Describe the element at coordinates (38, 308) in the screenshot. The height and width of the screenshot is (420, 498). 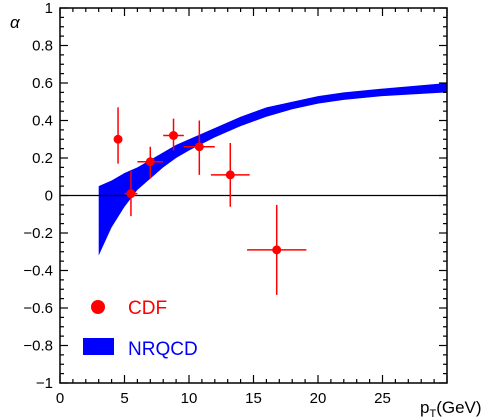
I see `y-tick-label: −0.6` at that location.